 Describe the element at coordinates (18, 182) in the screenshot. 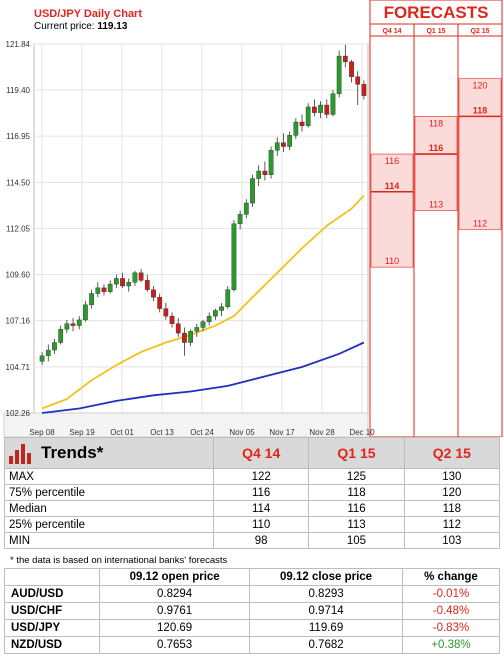

I see `y-tick-label: 114.50` at that location.